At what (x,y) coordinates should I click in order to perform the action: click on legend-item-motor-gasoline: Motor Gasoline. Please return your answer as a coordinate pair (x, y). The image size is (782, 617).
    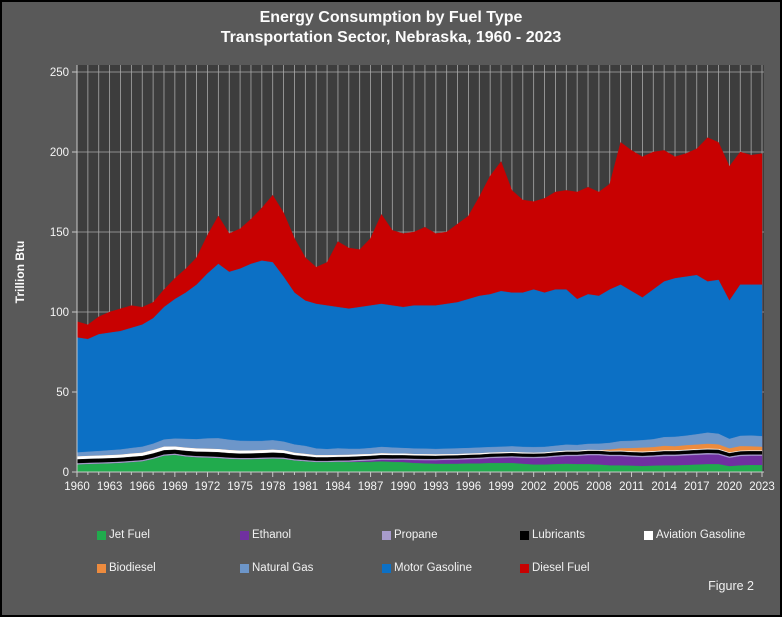
    Looking at the image, I should click on (451, 568).